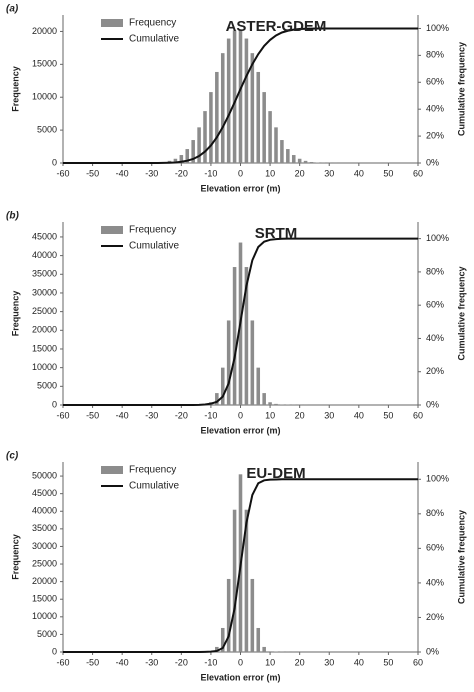  Describe the element at coordinates (276, 26) in the screenshot. I see `chart-title: ASTER-GDEM` at that location.